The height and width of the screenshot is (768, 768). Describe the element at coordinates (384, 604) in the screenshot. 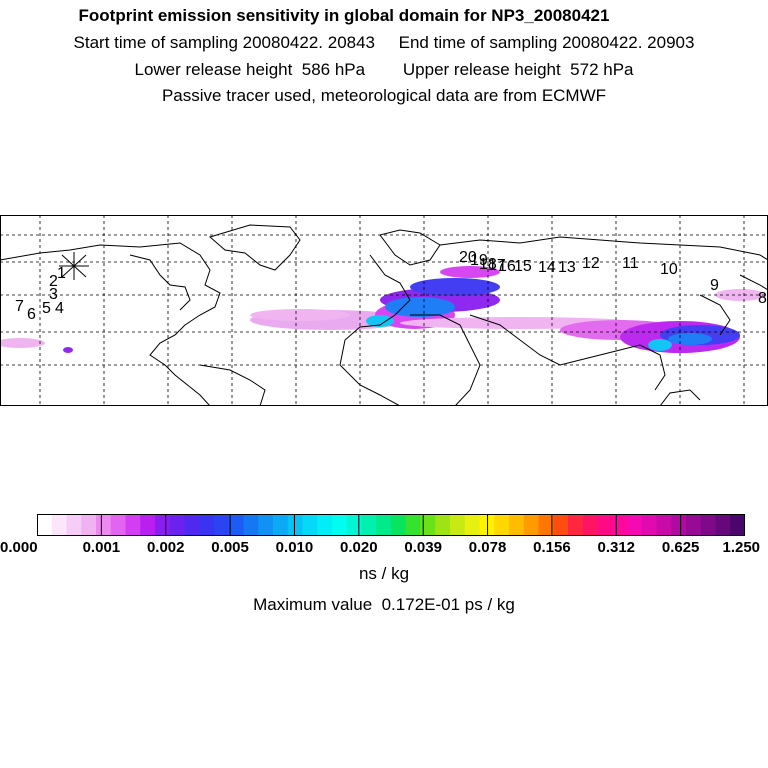

I see `maximum-value: Maximum value 0.172E-01 ps / kg` at that location.